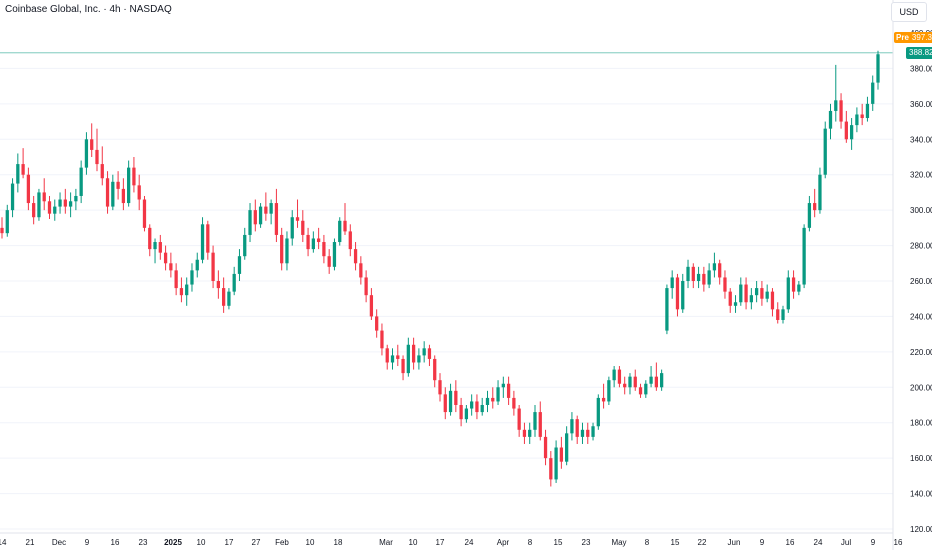  What do you see at coordinates (921, 423) in the screenshot?
I see `y-tick-label: 180.00` at bounding box center [921, 423].